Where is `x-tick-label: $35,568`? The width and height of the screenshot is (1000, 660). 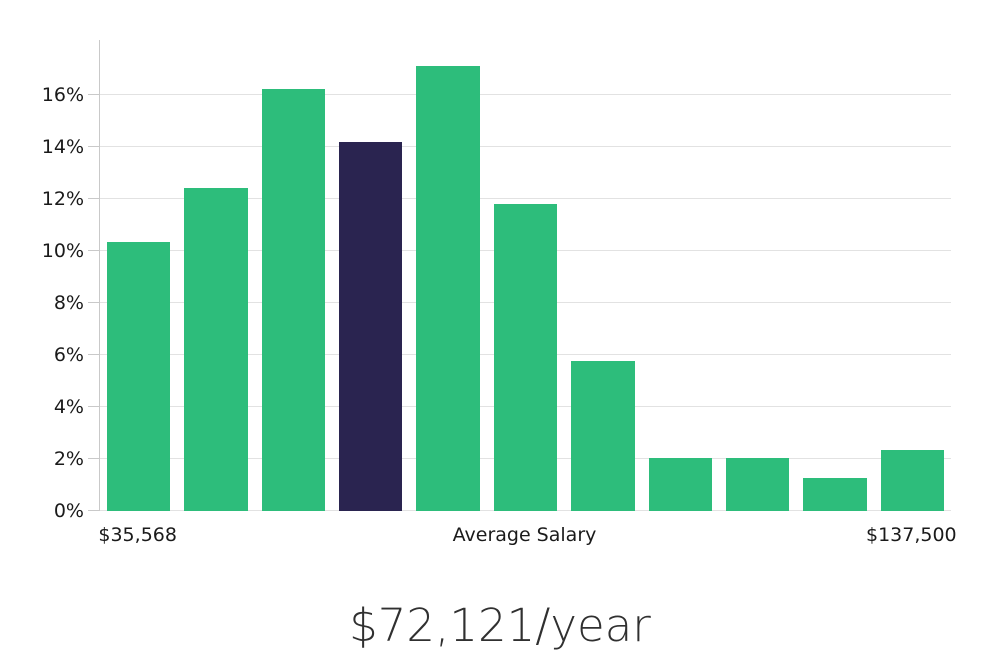 x-tick-label: $35,568 is located at coordinates (137, 535).